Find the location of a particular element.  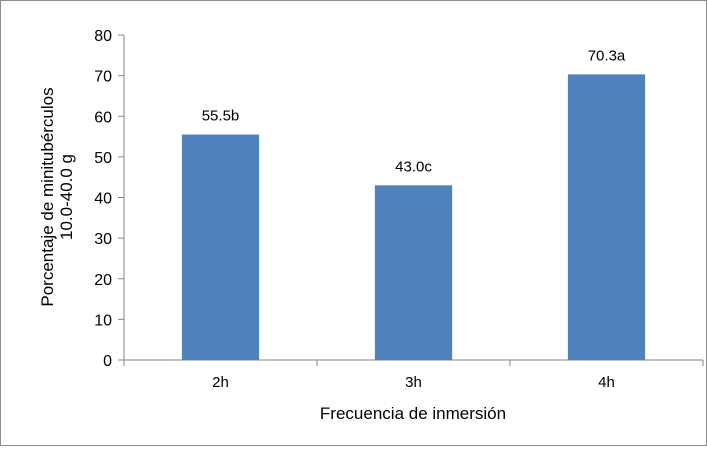

bar-2h is located at coordinates (220, 247).